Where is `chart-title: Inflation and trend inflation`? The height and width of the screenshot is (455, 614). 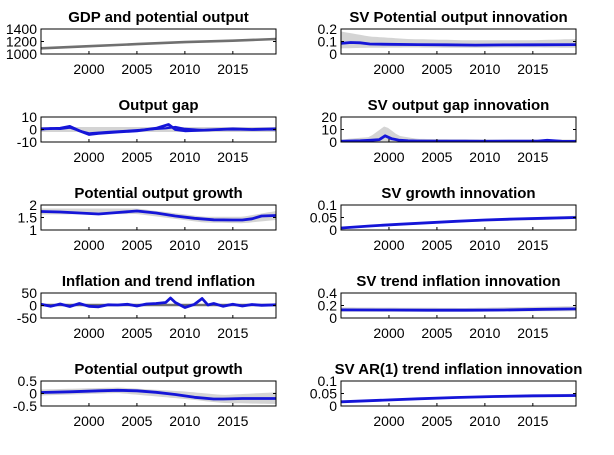 chart-title: Inflation and trend inflation is located at coordinates (158, 281).